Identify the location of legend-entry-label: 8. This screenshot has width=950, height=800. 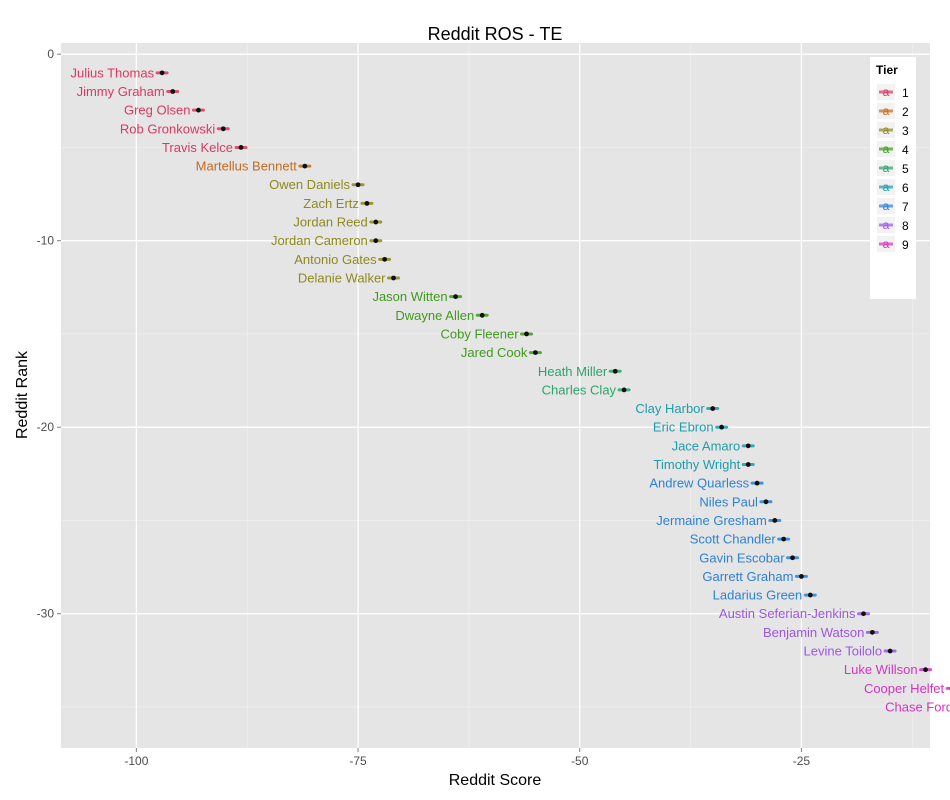
(905, 226).